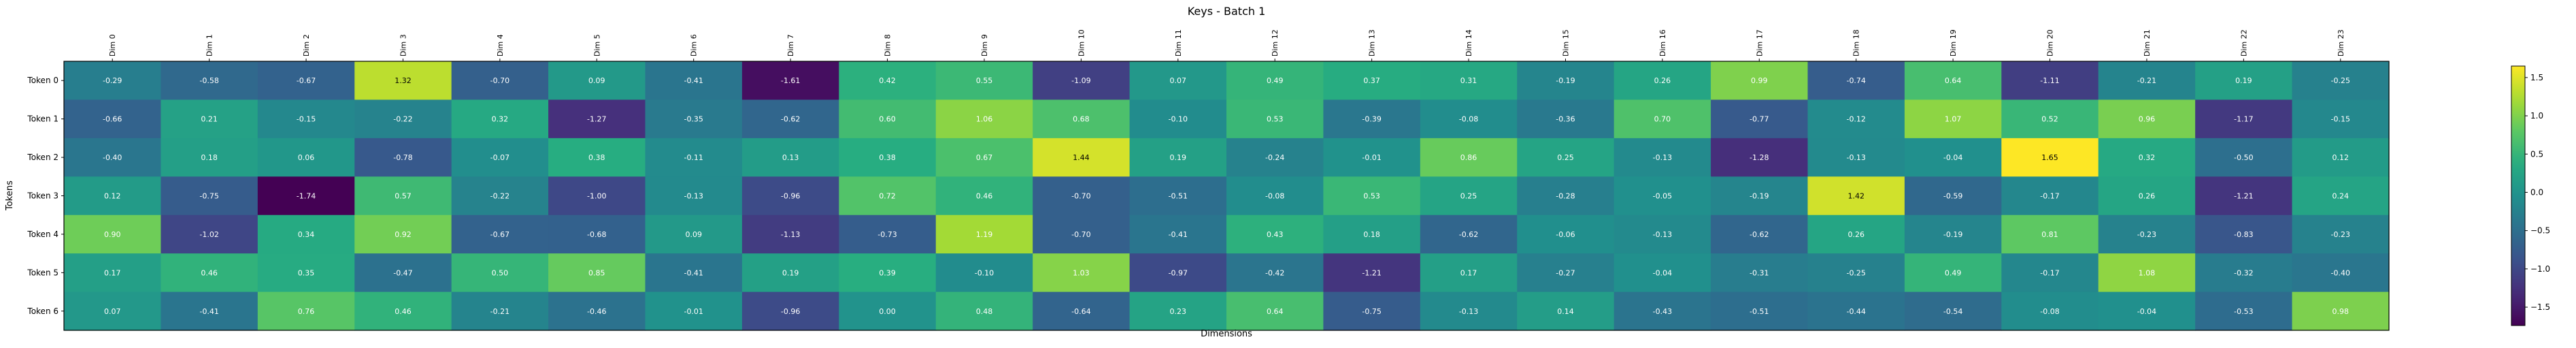  Describe the element at coordinates (306, 45) in the screenshot. I see `x-tick-label: Dim 2` at that location.